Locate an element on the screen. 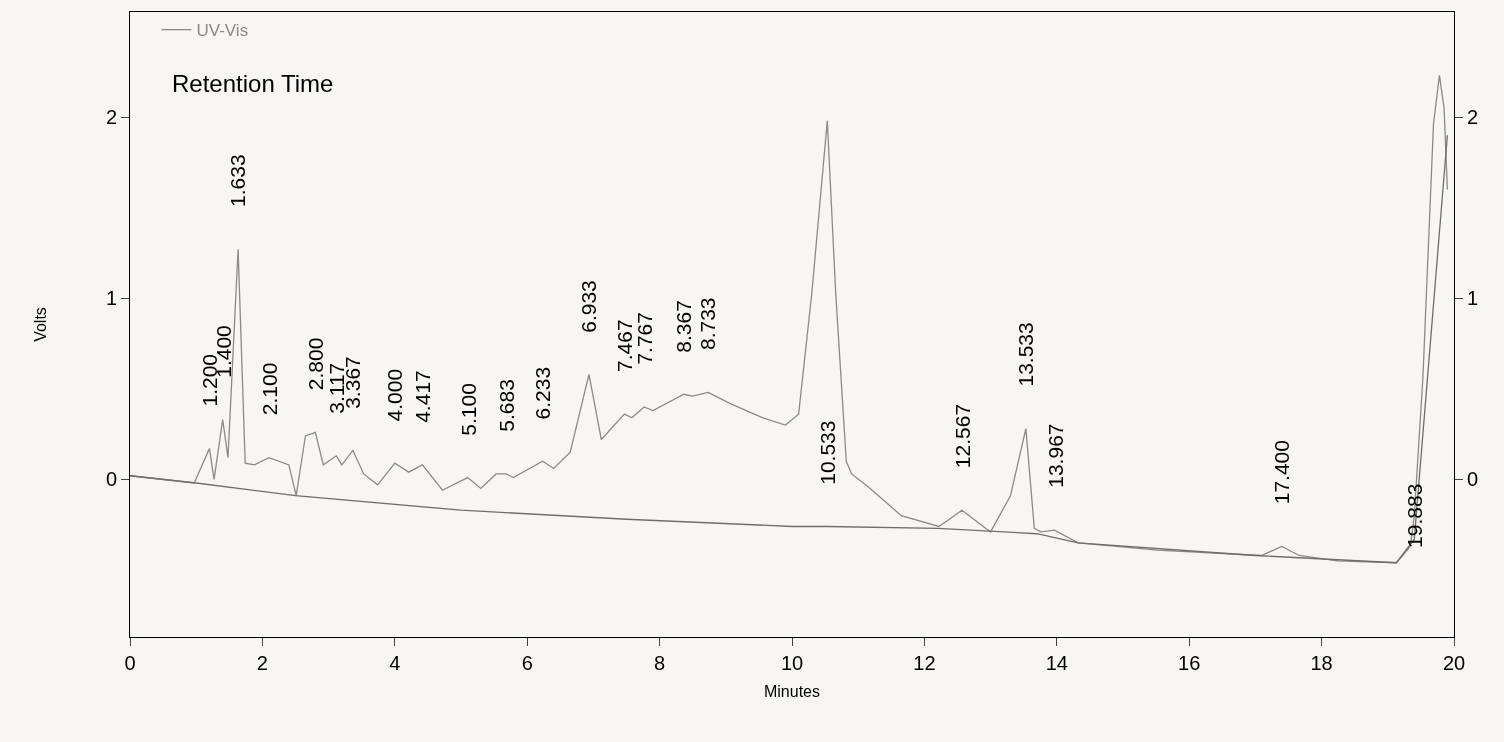 The height and width of the screenshot is (742, 1504). annotation: 10.533 is located at coordinates (827, 452).